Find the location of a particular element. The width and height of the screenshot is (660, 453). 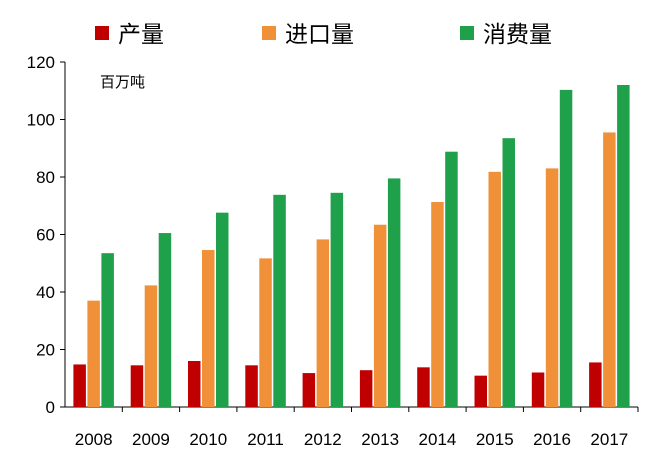

legend-label: 消费量 is located at coordinates (517, 35).